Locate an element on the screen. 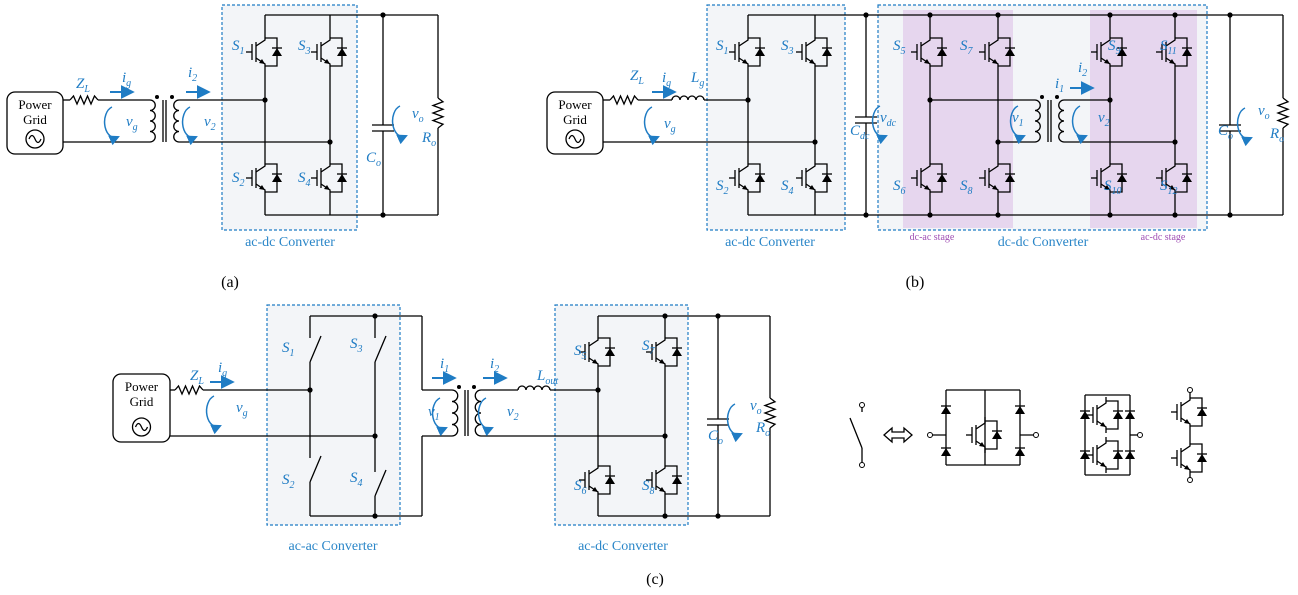  grid-source is located at coordinates (141, 408).